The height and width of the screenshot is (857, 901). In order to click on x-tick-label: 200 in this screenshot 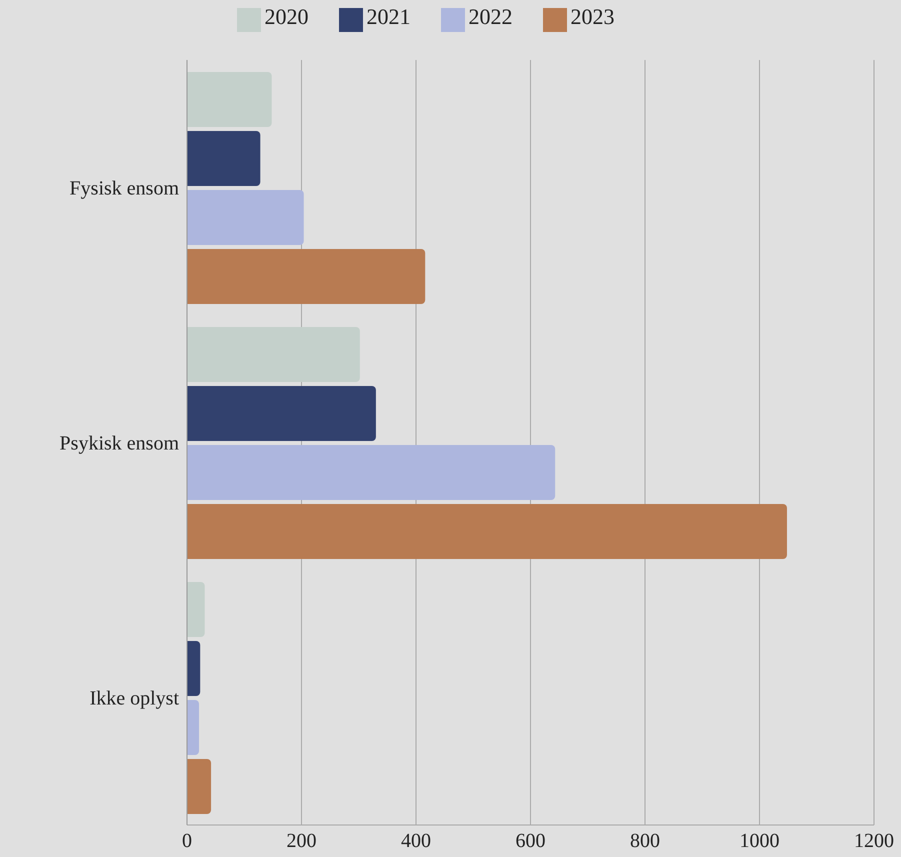, I will do `click(301, 841)`.